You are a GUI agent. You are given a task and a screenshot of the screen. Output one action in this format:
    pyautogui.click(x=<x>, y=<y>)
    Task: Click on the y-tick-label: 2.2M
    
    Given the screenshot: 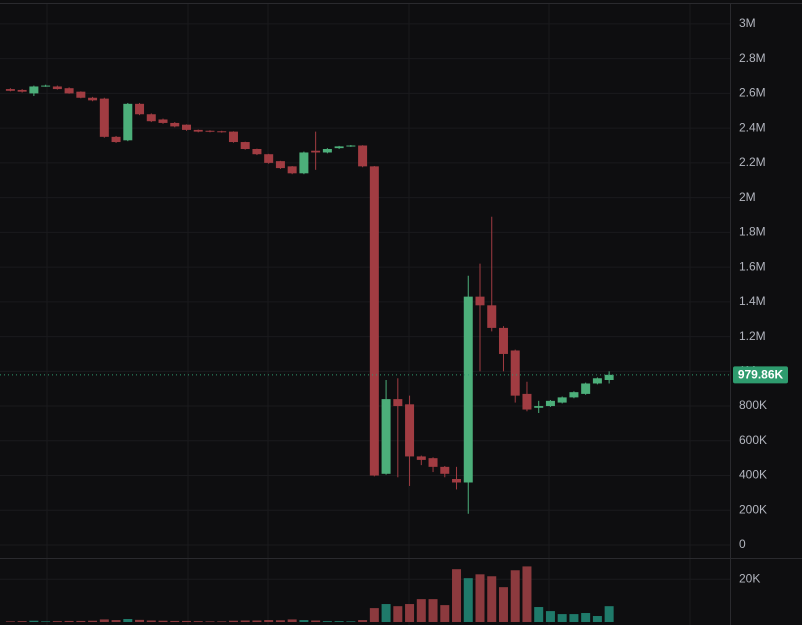 What is the action you would take?
    pyautogui.click(x=752, y=162)
    